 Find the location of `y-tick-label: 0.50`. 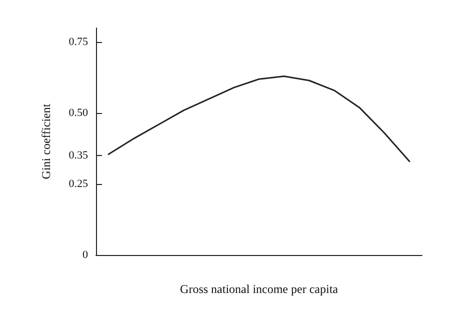

y-tick-label: 0.50 is located at coordinates (78, 113).